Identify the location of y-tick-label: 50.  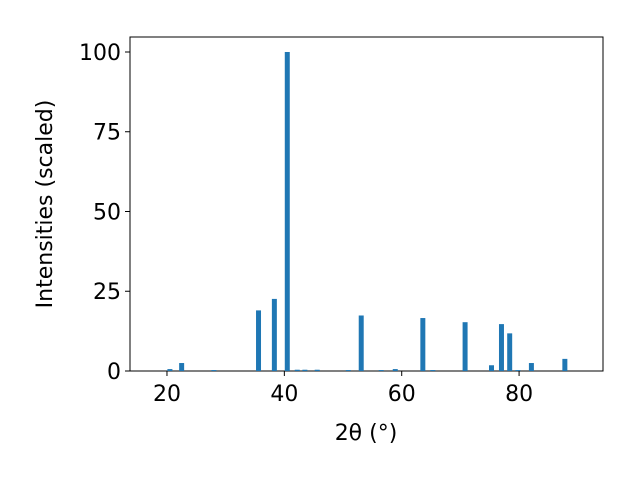
(107, 212).